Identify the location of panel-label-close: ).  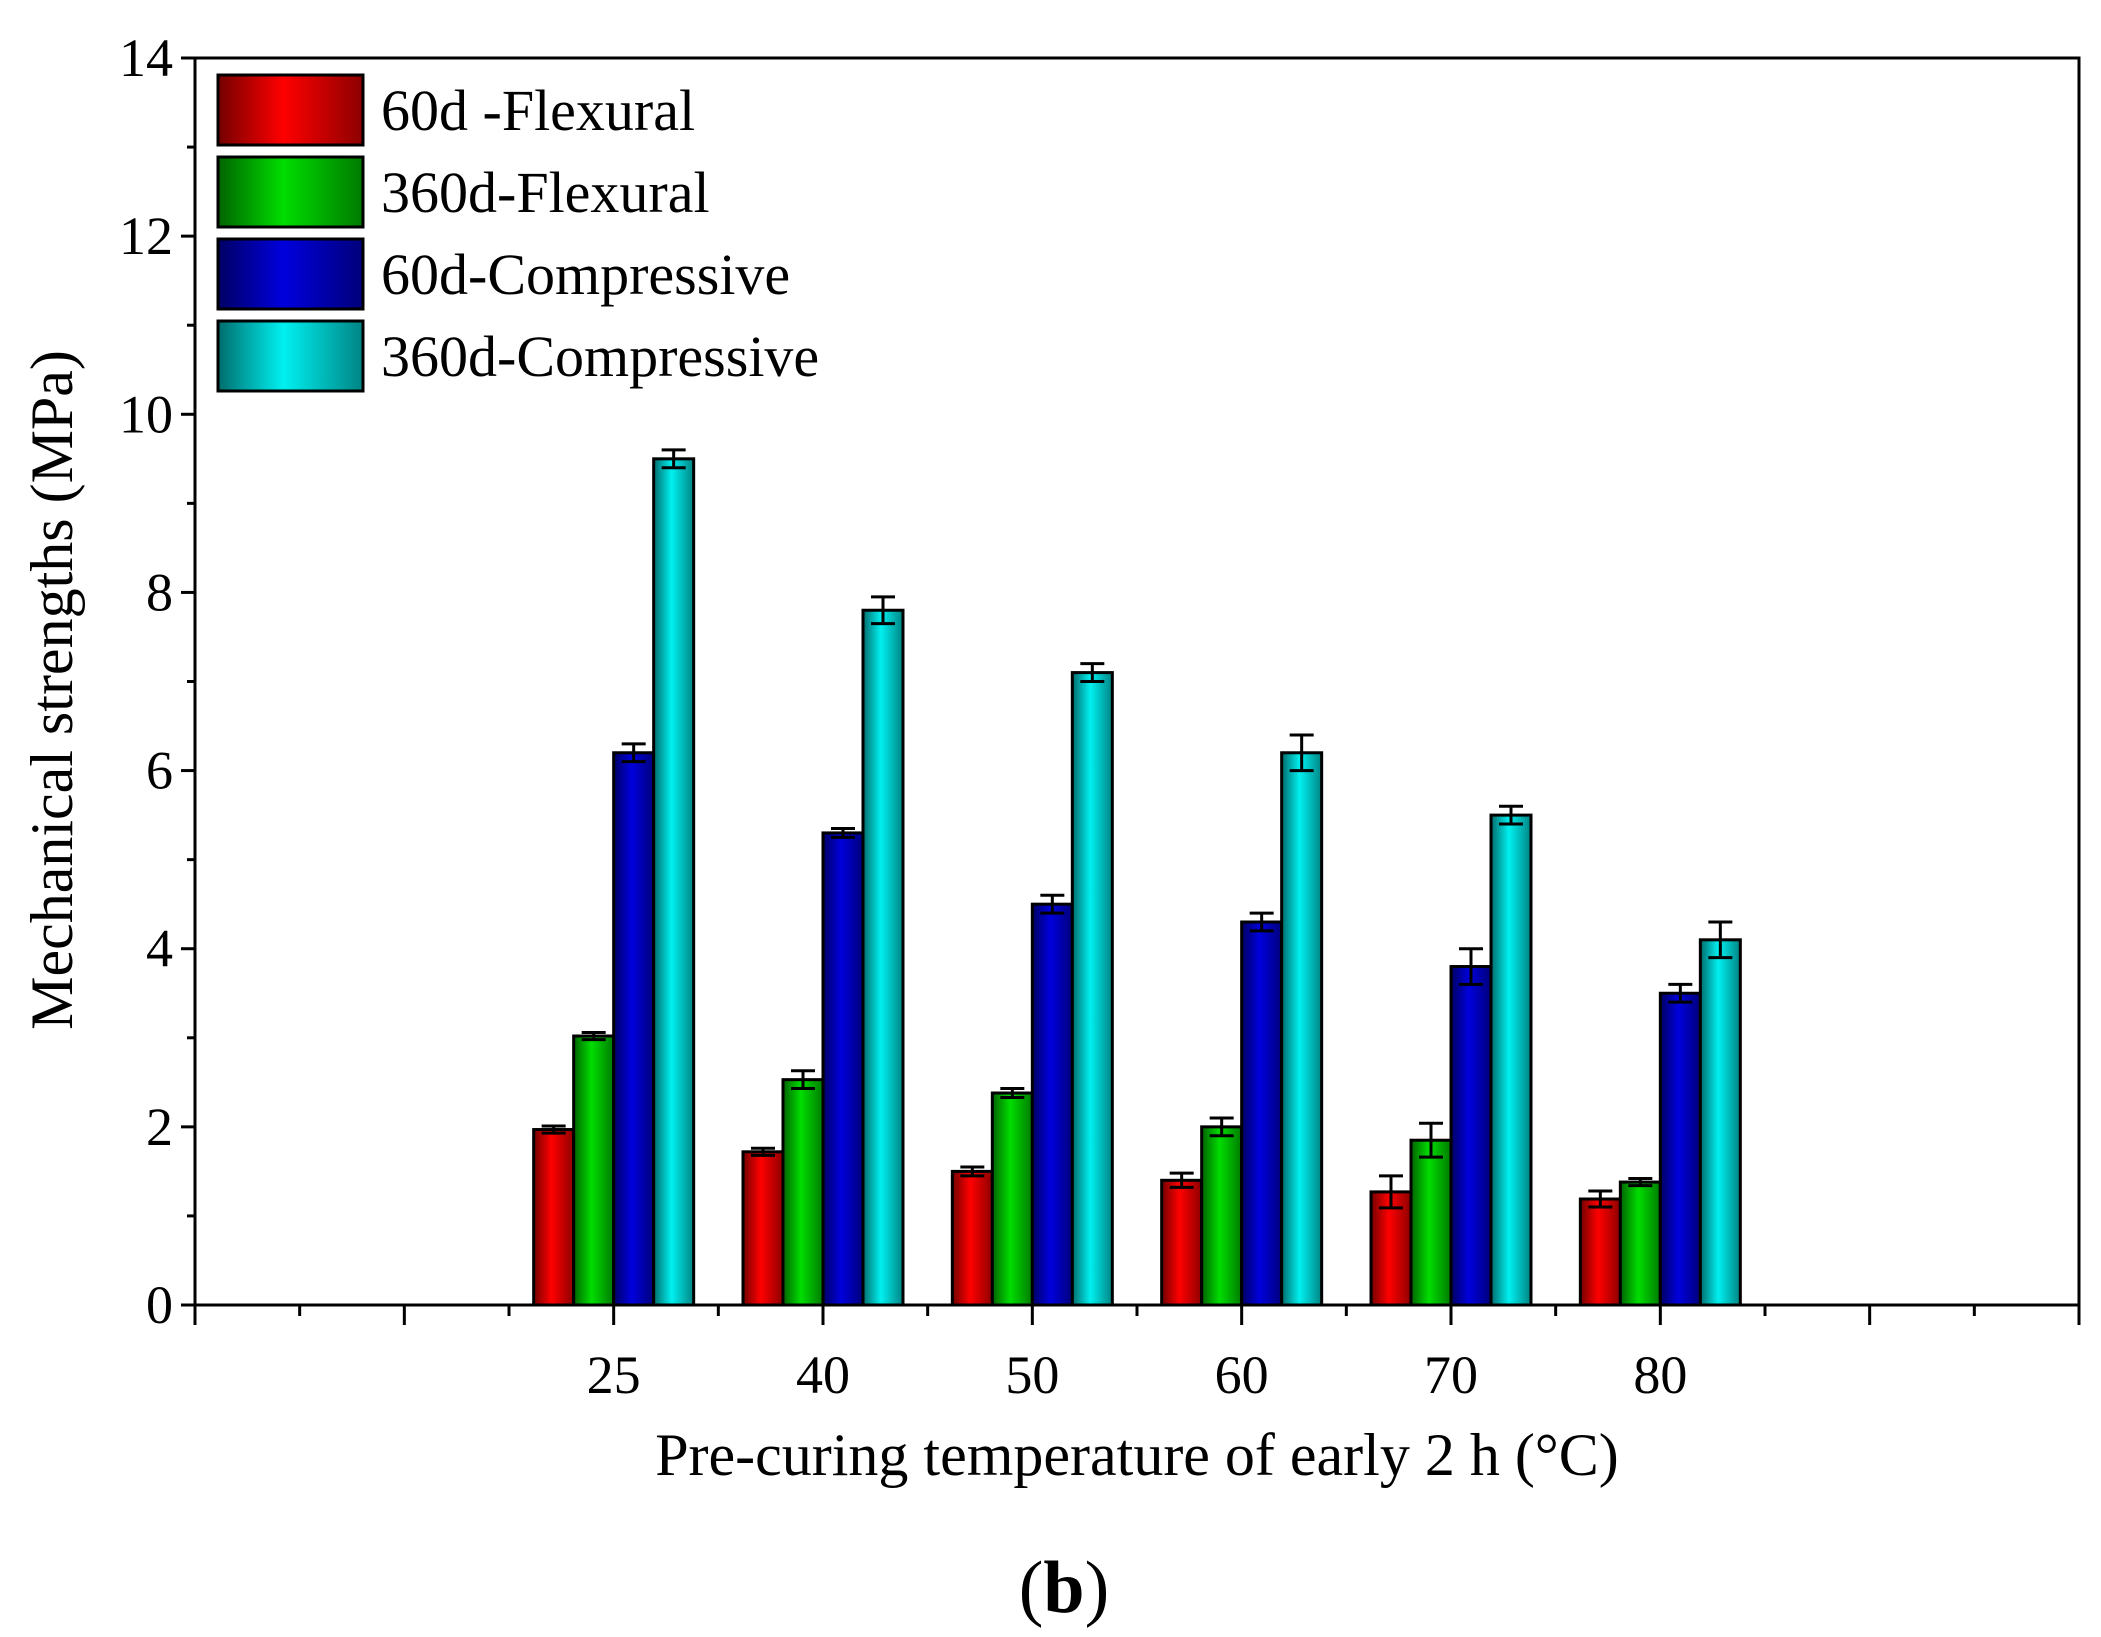
(1097, 1588).